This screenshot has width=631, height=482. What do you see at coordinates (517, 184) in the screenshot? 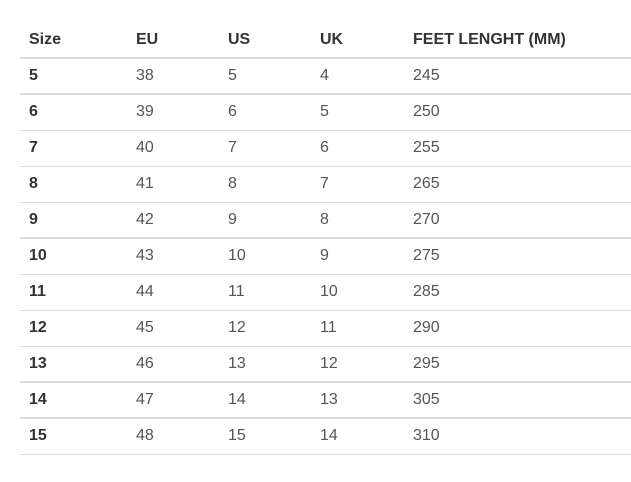
I see `cell-feet-length: 265` at bounding box center [517, 184].